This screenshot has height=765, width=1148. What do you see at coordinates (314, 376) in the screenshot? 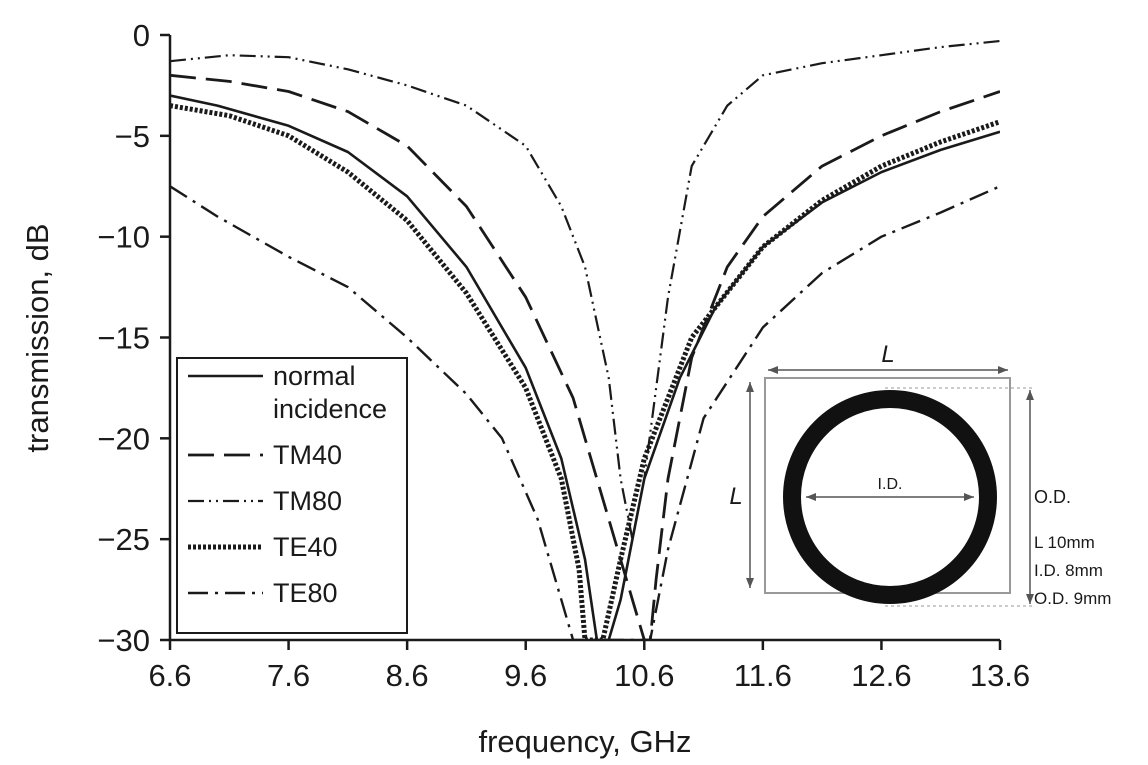
I see `legend-label: normal` at bounding box center [314, 376].